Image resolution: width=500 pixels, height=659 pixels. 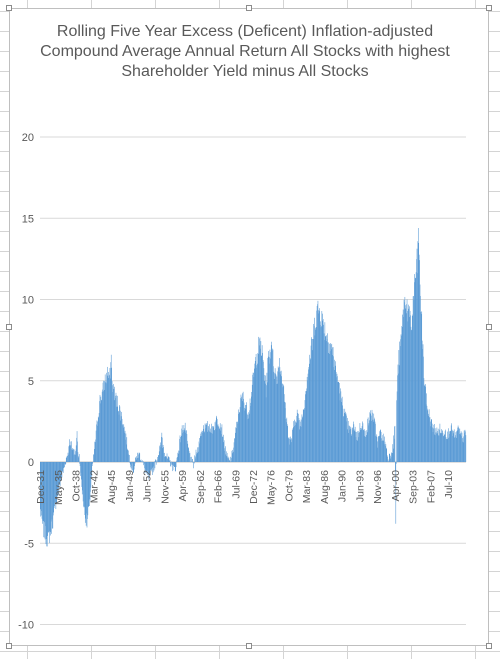 What do you see at coordinates (489, 8) in the screenshot?
I see `resize-handle-top-right` at bounding box center [489, 8].